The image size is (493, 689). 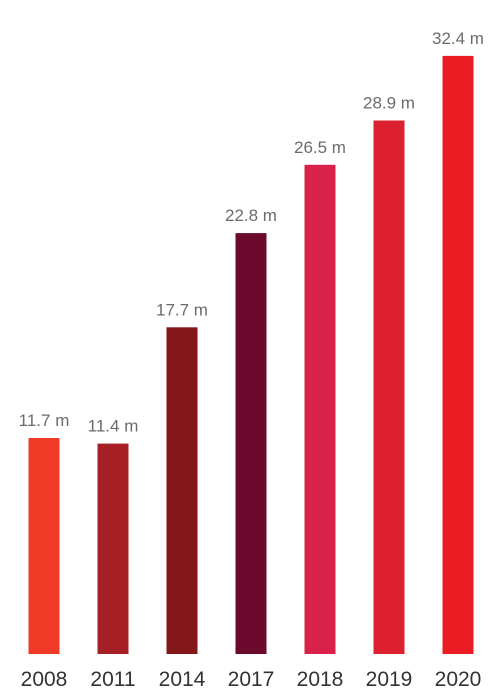 I want to click on x-tick-label-2008: 2008, so click(x=44, y=678).